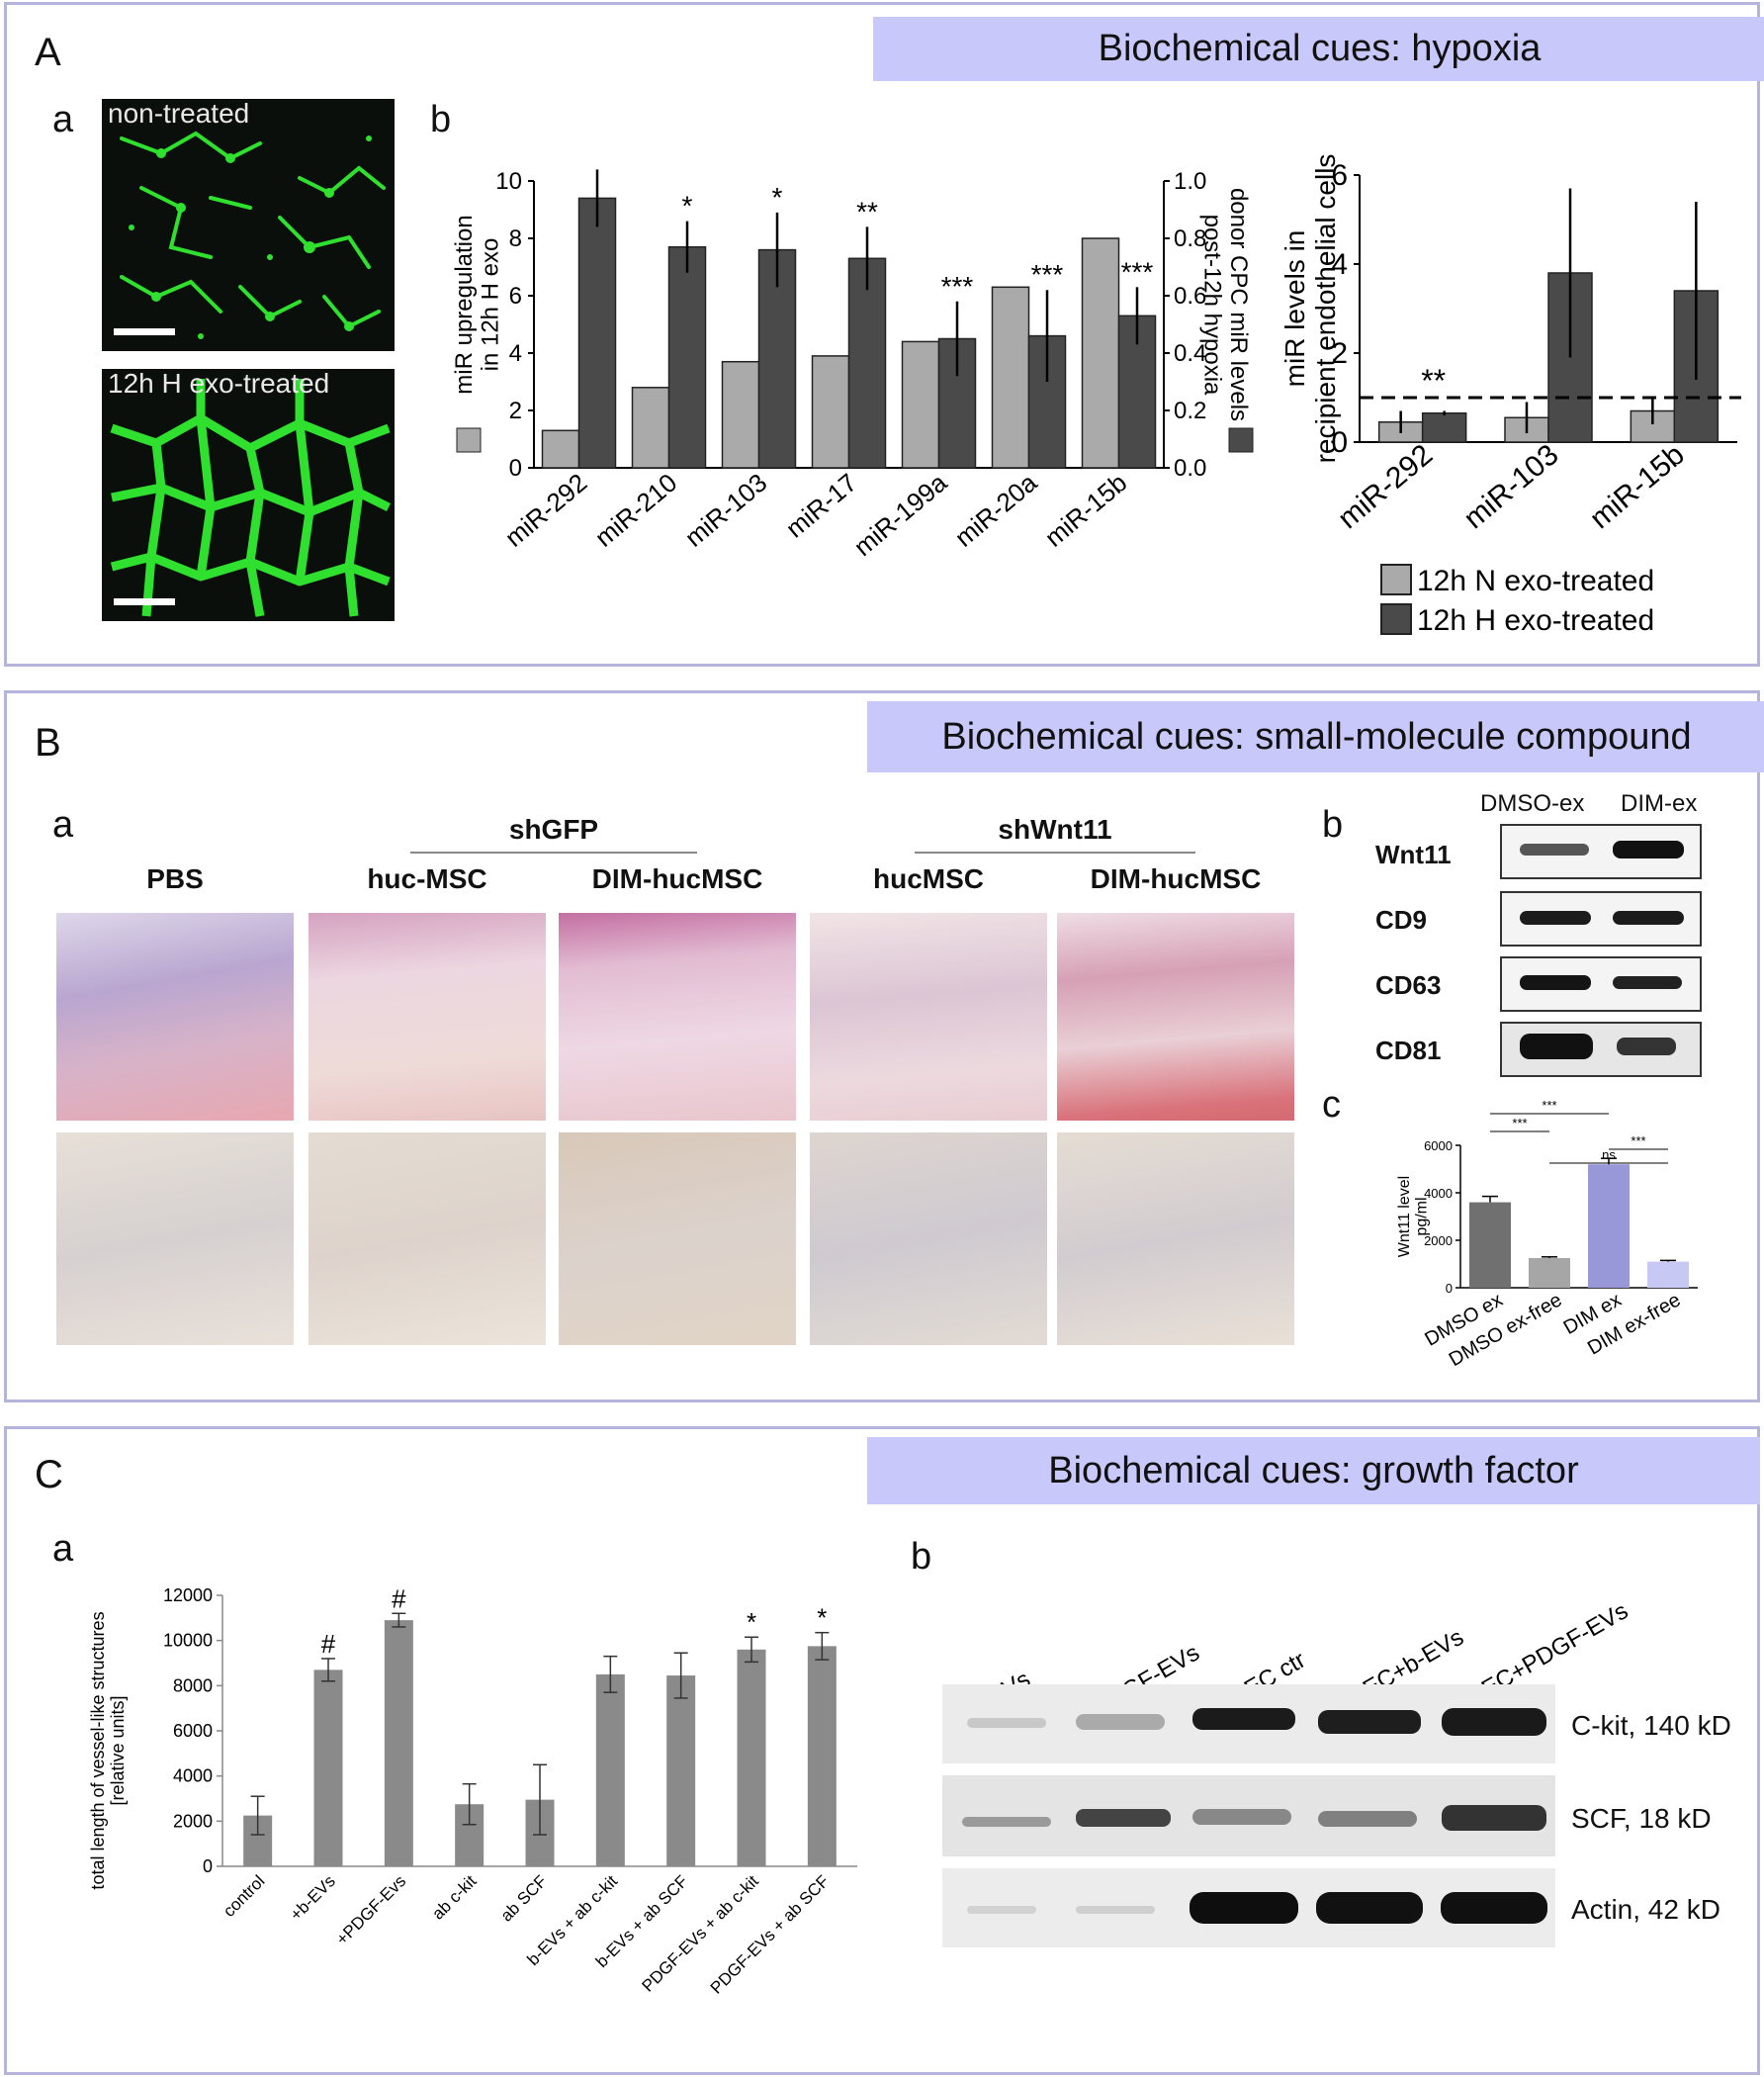 The image size is (1764, 2077). Describe the element at coordinates (1248, 1815) in the screenshot. I see `blot-strip-scf` at that location.